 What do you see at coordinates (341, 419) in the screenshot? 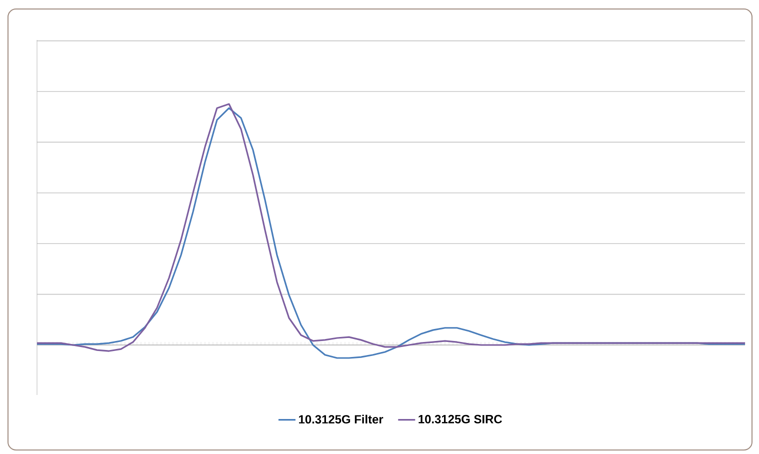
I see `legend-label: 10.3125G Filter` at bounding box center [341, 419].